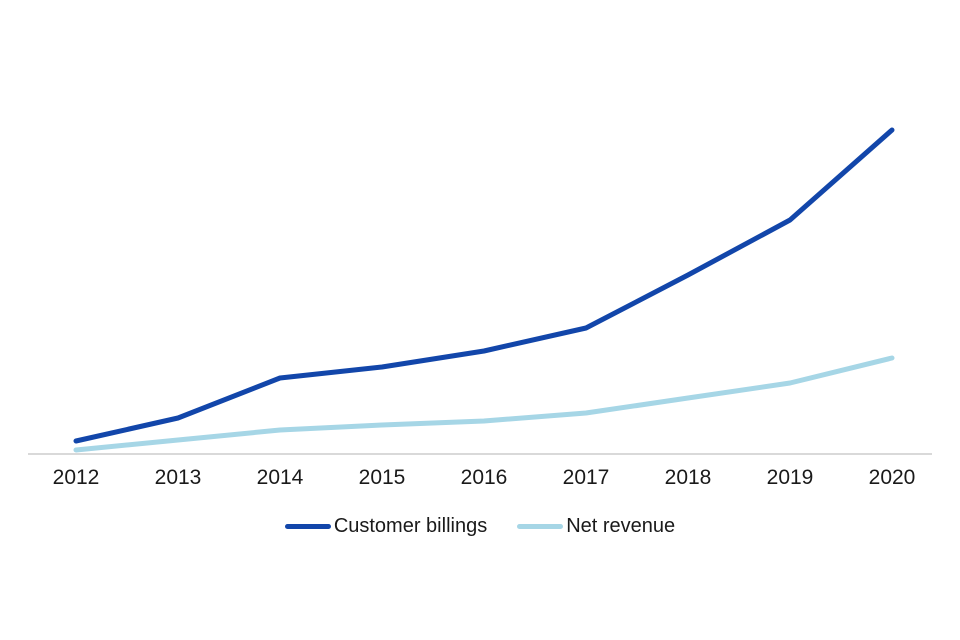 The height and width of the screenshot is (640, 960). Describe the element at coordinates (410, 526) in the screenshot. I see `legend-label-customer-billings: Customer billings` at that location.